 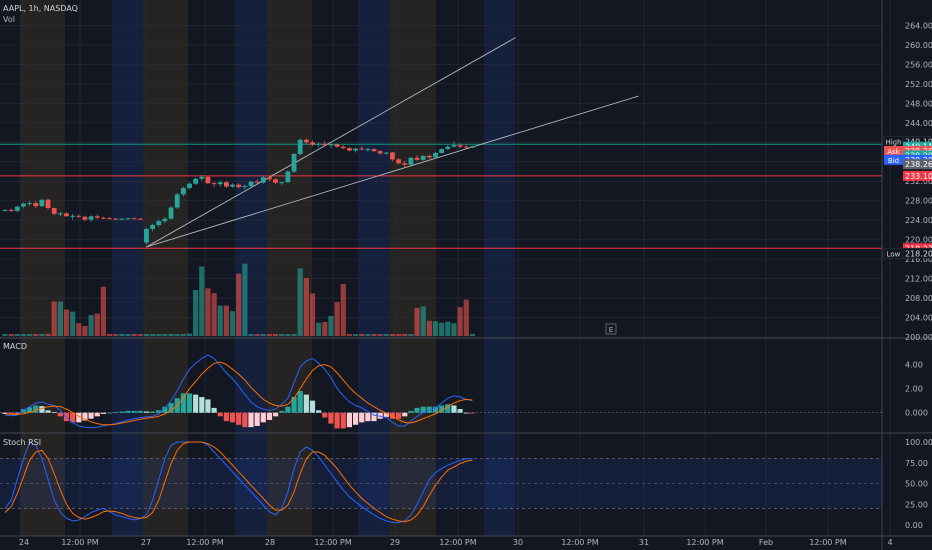 What do you see at coordinates (22, 442) in the screenshot?
I see `stoch-rsi-label: Stoch RSI` at bounding box center [22, 442].